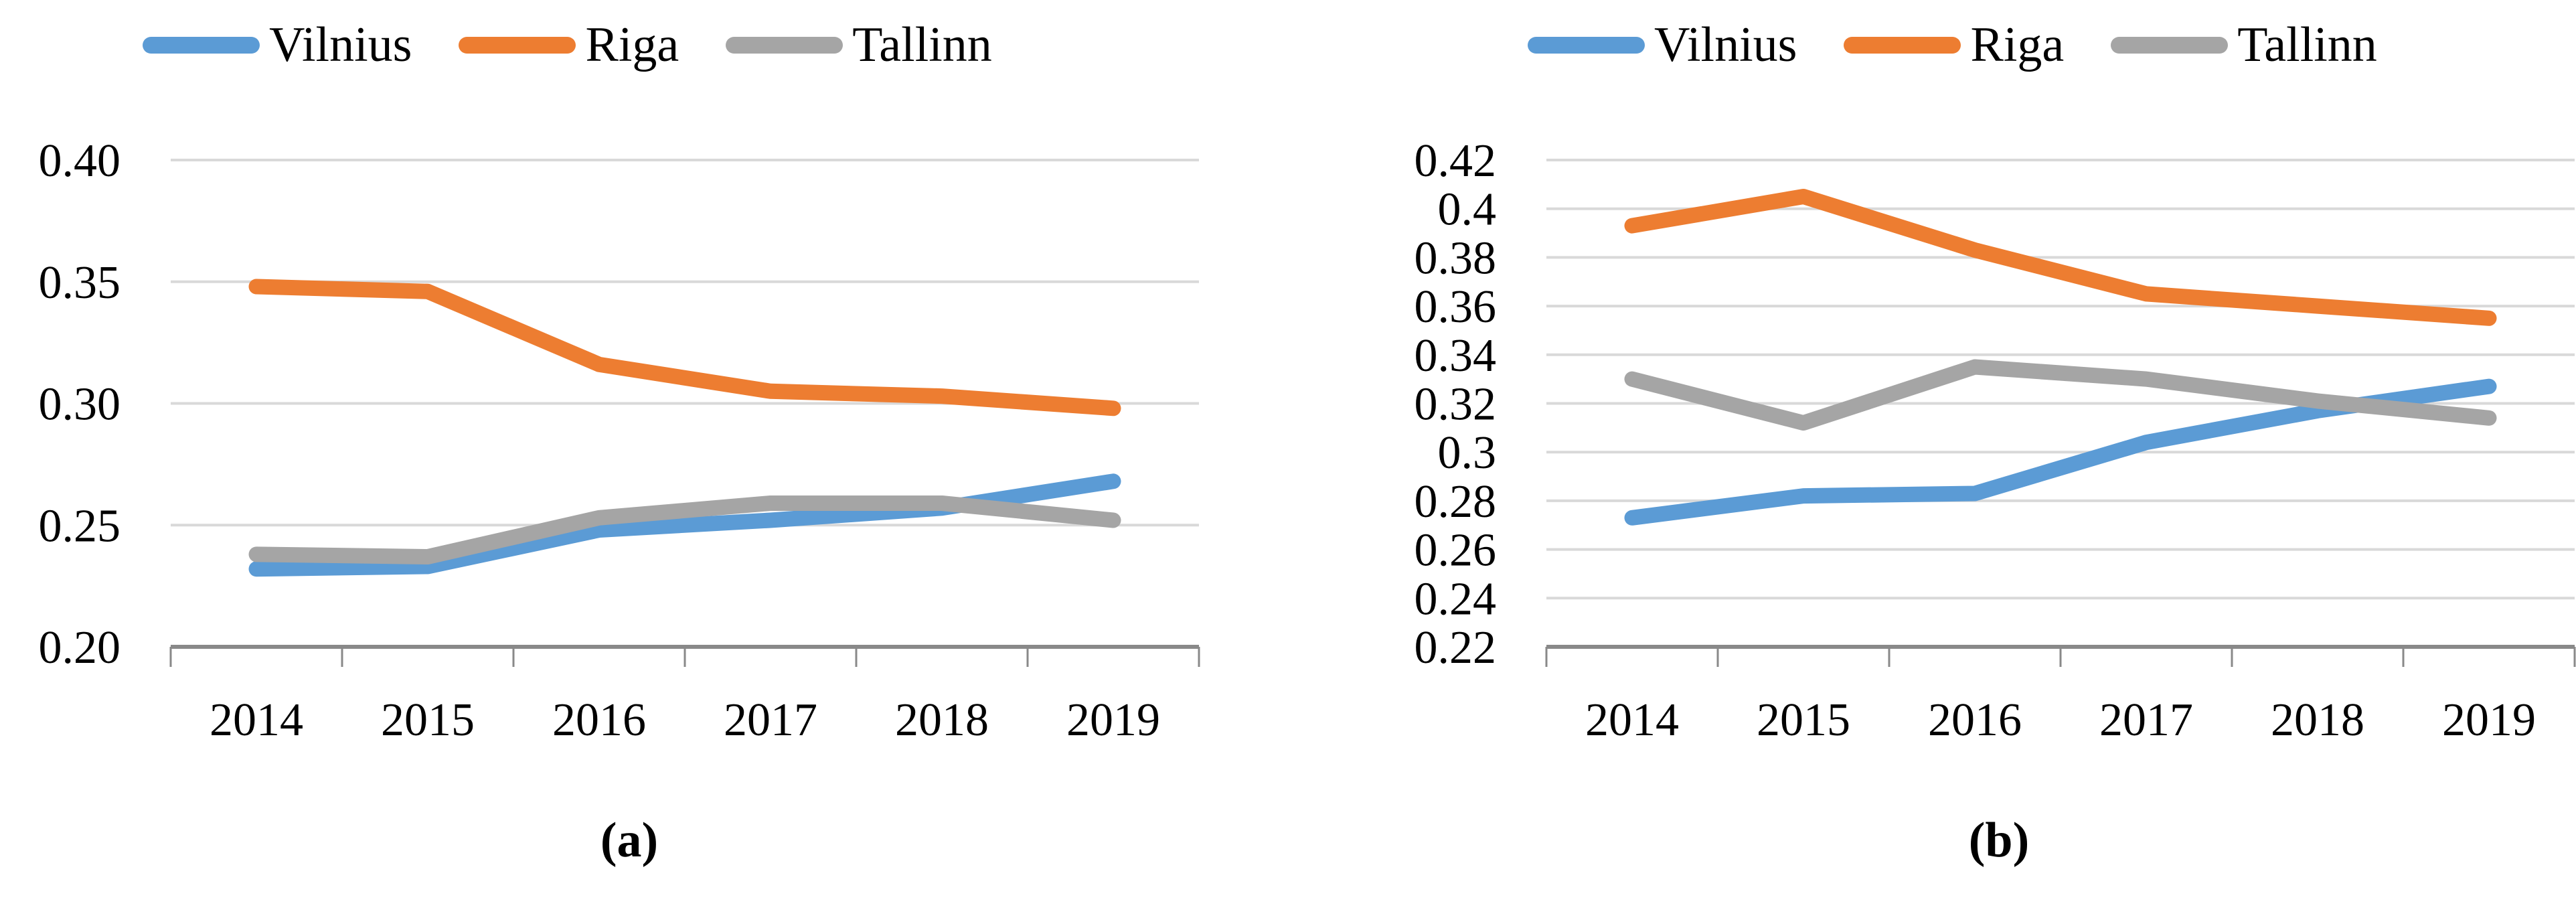  I want to click on y-tick-label: 0.26, so click(1456, 551).